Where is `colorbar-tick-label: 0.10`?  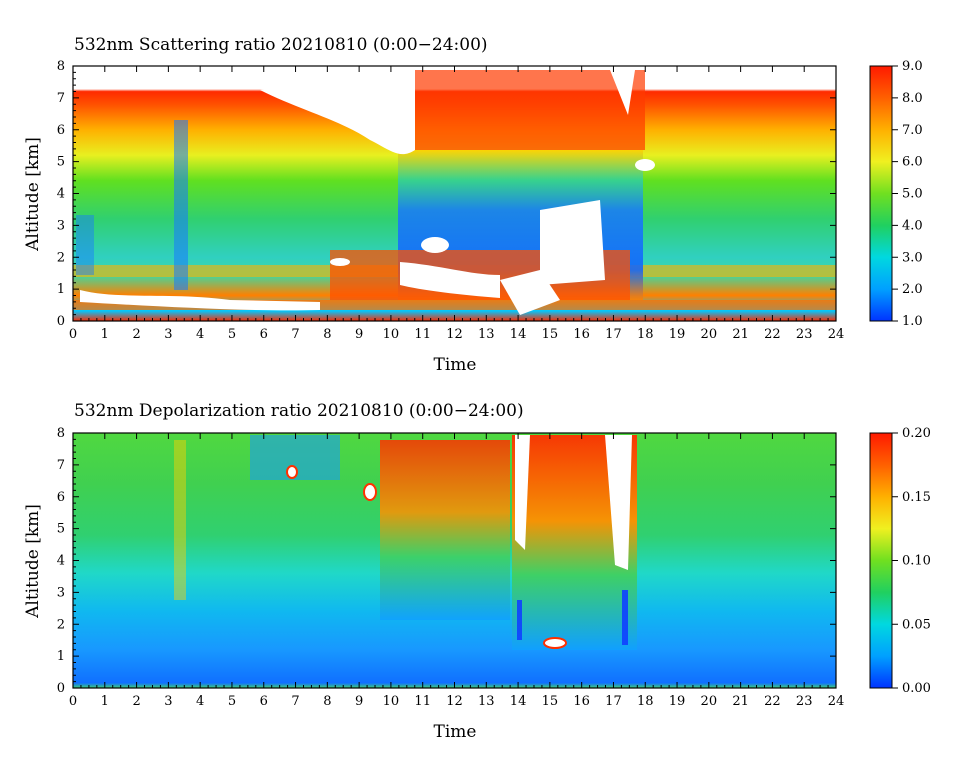 colorbar-tick-label: 0.10 is located at coordinates (916, 561).